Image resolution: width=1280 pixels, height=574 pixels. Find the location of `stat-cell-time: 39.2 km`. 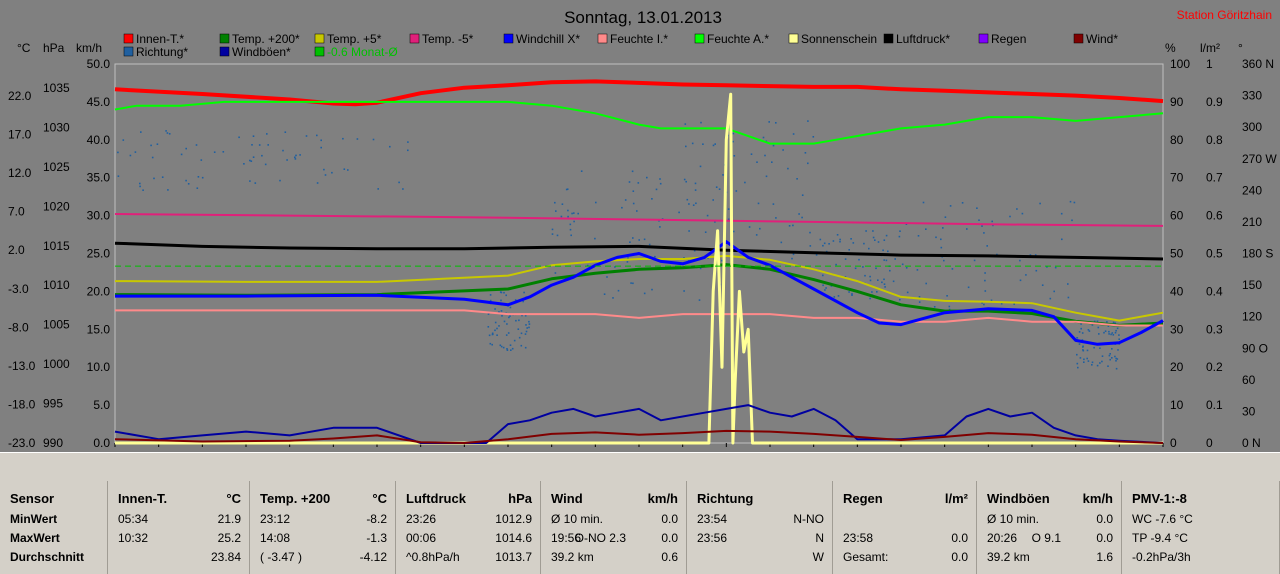

stat-cell-time: 39.2 km is located at coordinates (1008, 557).